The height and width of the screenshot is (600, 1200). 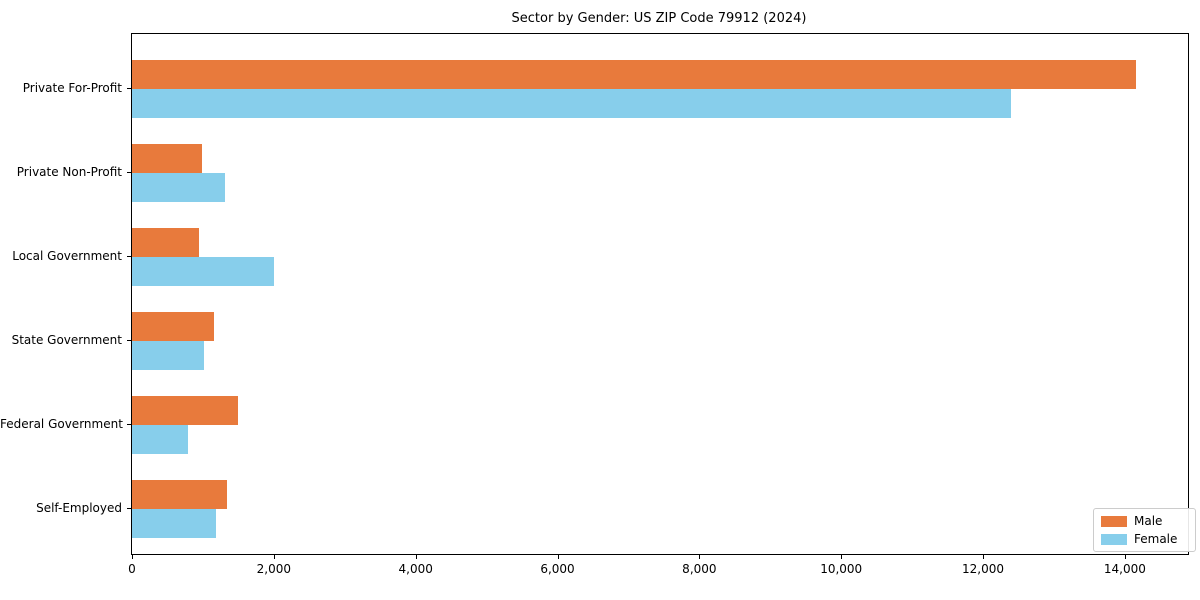 I want to click on y-tick-label-private-for-profit: Private For-Profit, so click(x=72, y=88).